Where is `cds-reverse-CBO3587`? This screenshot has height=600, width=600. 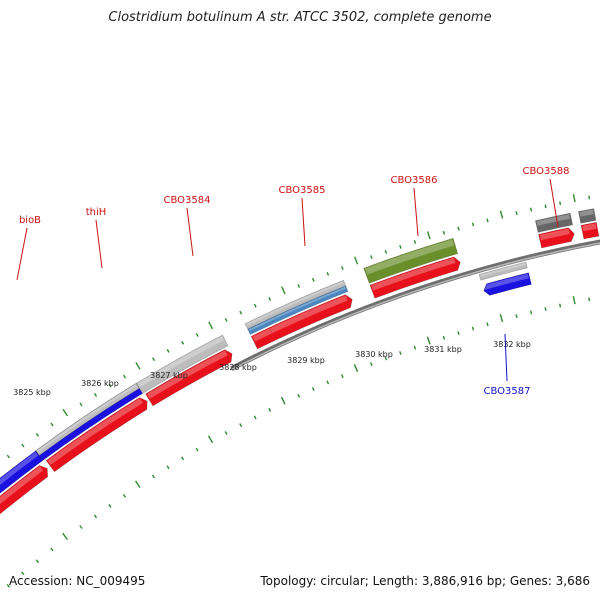
cds-reverse-CBO3587 is located at coordinates (507, 284).